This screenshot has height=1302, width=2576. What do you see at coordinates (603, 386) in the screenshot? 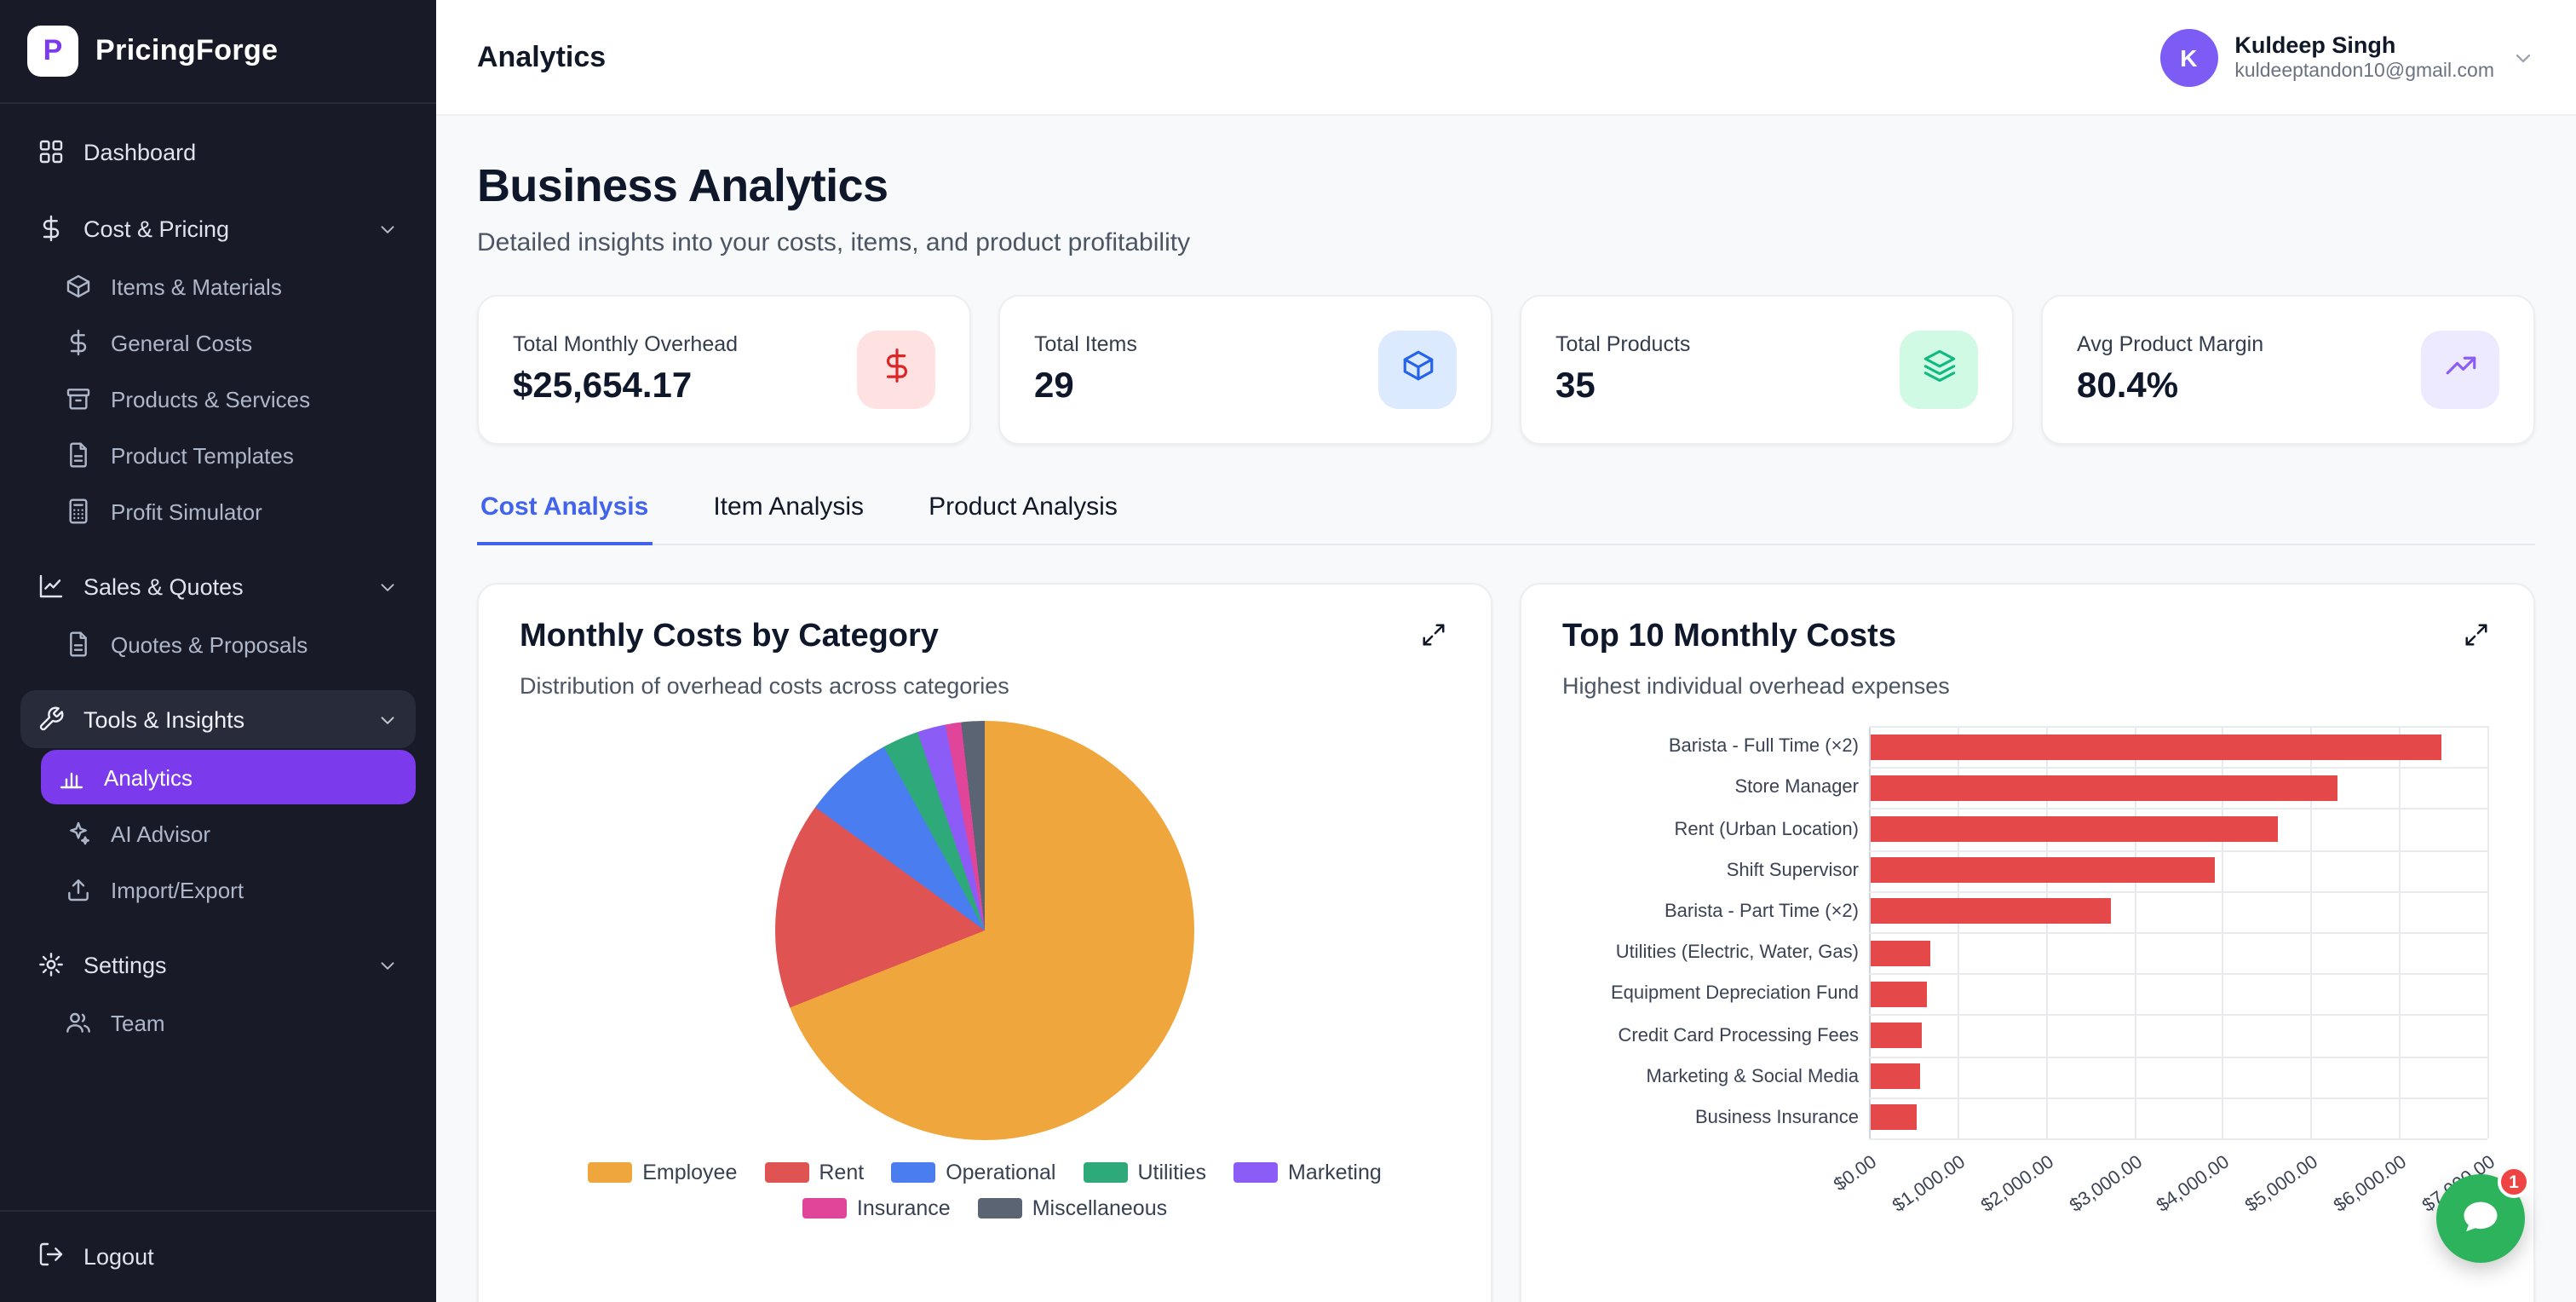
I see `stat-value: $25,654.17` at bounding box center [603, 386].